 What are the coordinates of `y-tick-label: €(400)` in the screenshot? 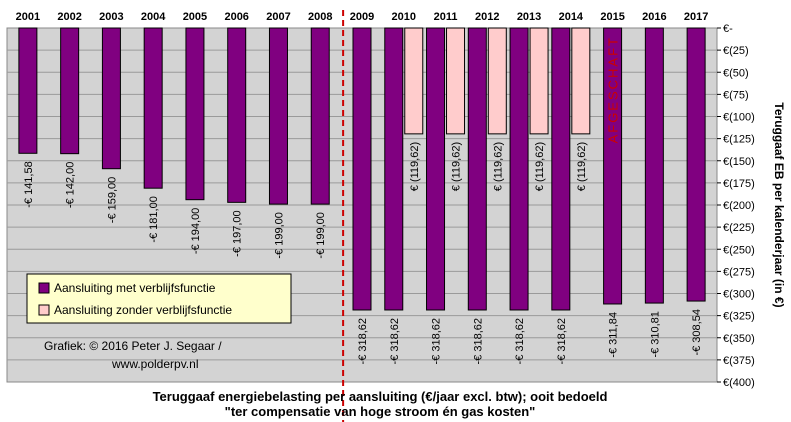 It's located at (739, 383).